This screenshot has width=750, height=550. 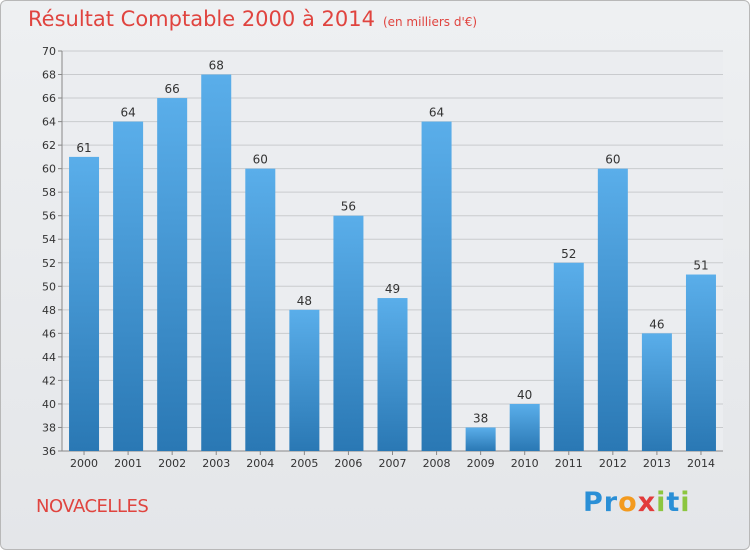 What do you see at coordinates (49, 286) in the screenshot?
I see `y-tick-label: 50` at bounding box center [49, 286].